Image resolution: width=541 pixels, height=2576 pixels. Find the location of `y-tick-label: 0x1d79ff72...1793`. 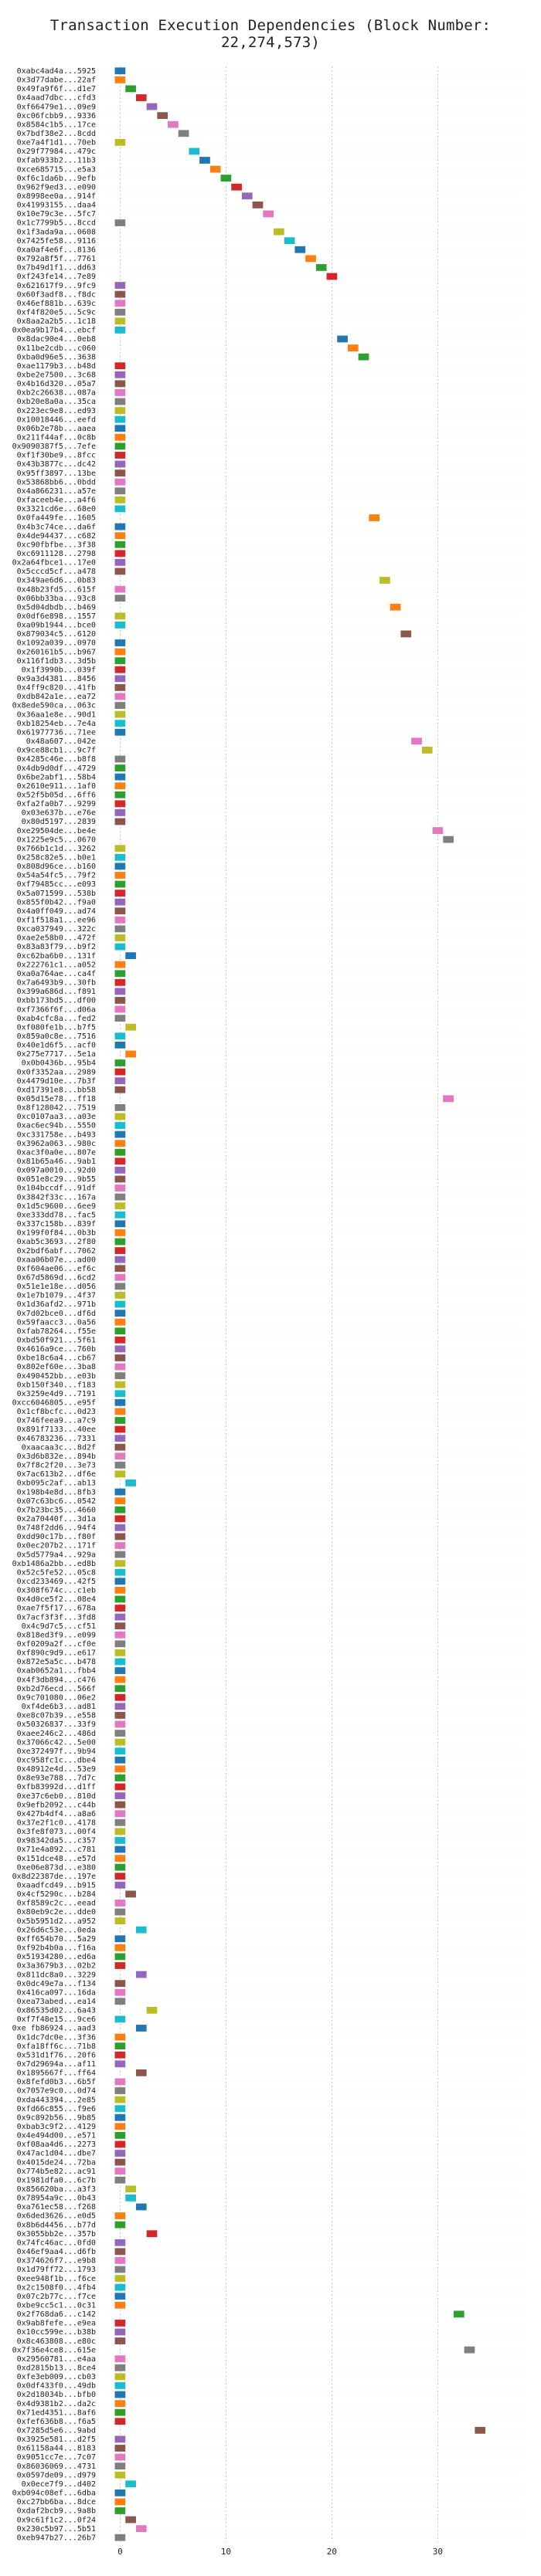

y-tick-label: 0x1d79ff72...1793 is located at coordinates (56, 2270).